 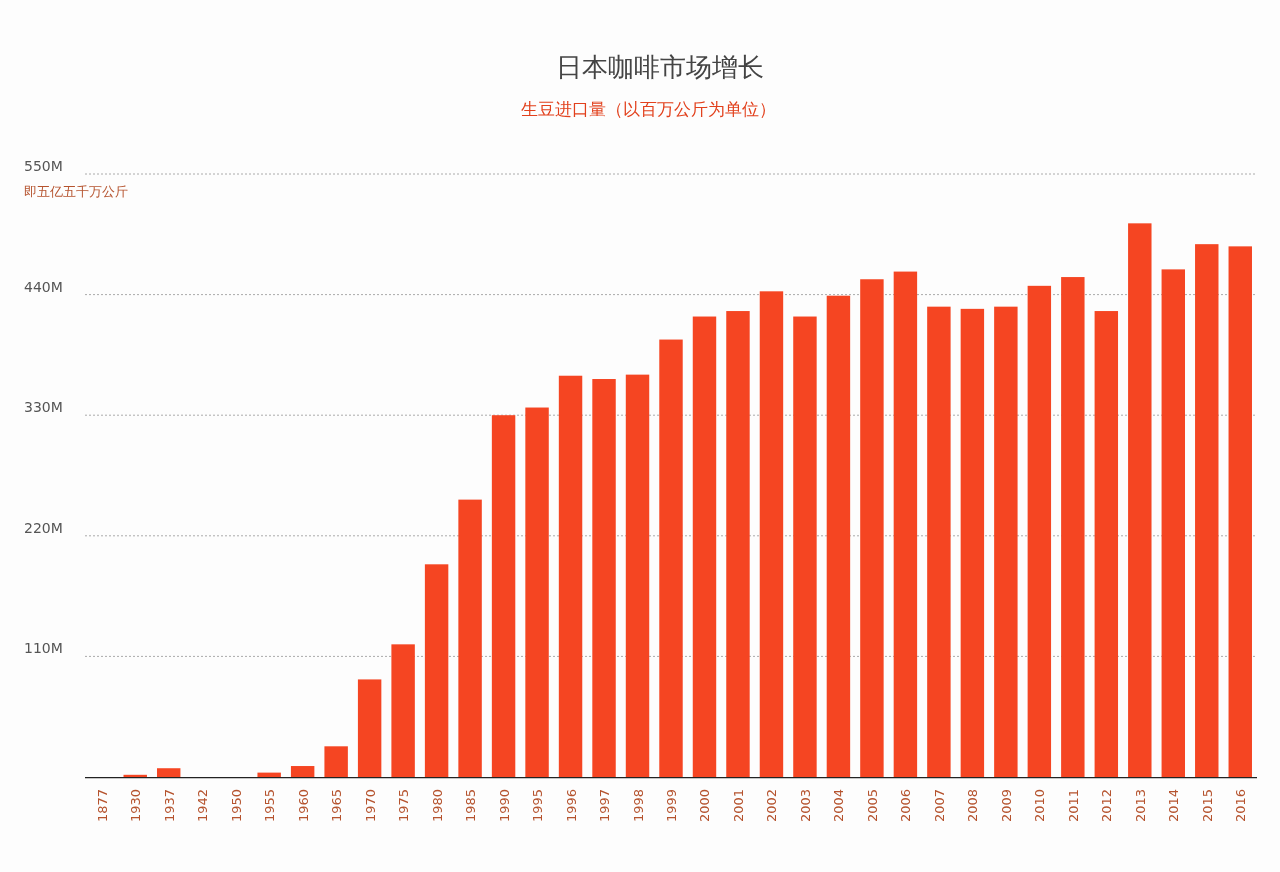 I want to click on x-tick-label: 1960, so click(x=303, y=806).